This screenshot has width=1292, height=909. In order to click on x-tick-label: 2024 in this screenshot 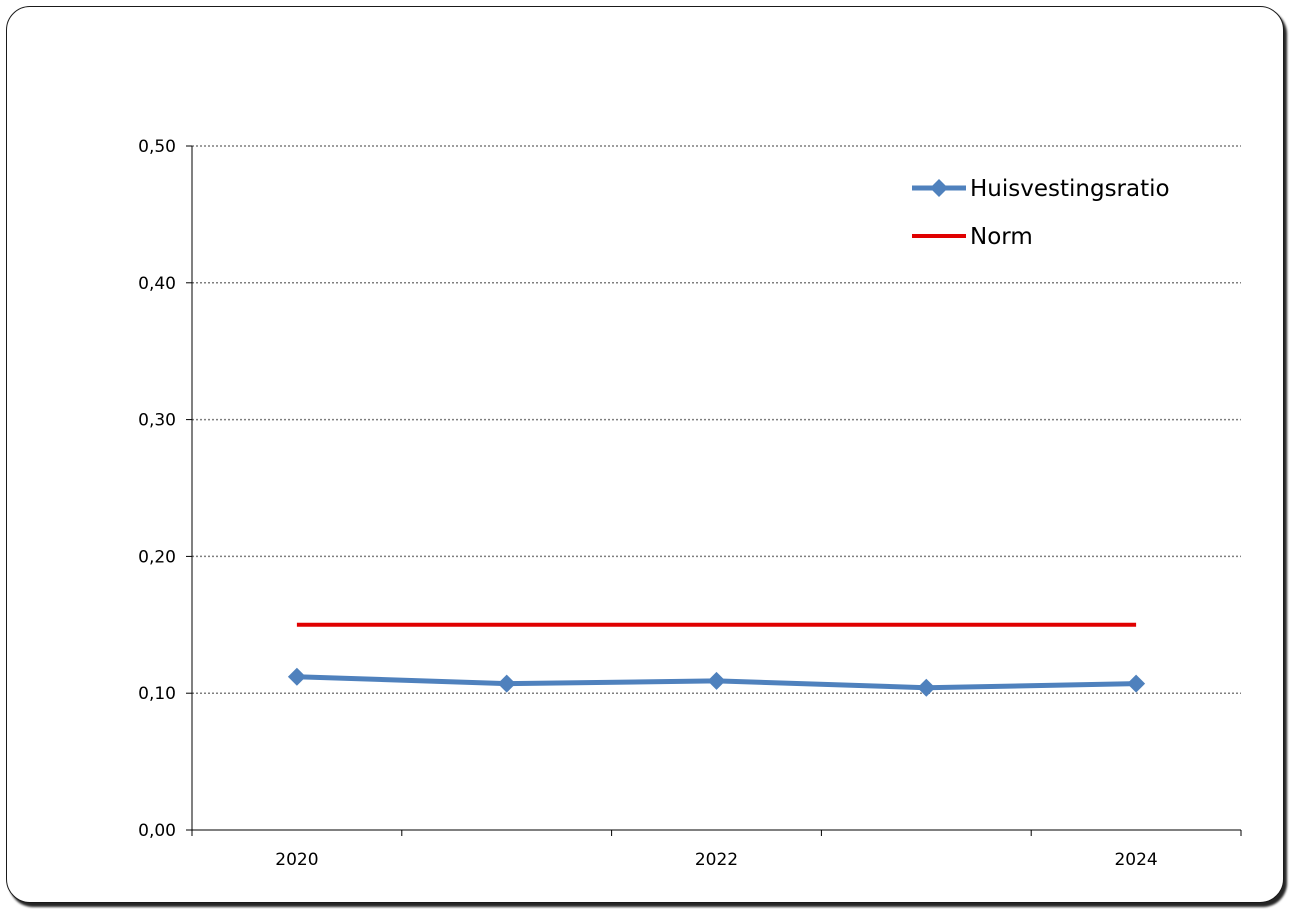, I will do `click(1135, 860)`.